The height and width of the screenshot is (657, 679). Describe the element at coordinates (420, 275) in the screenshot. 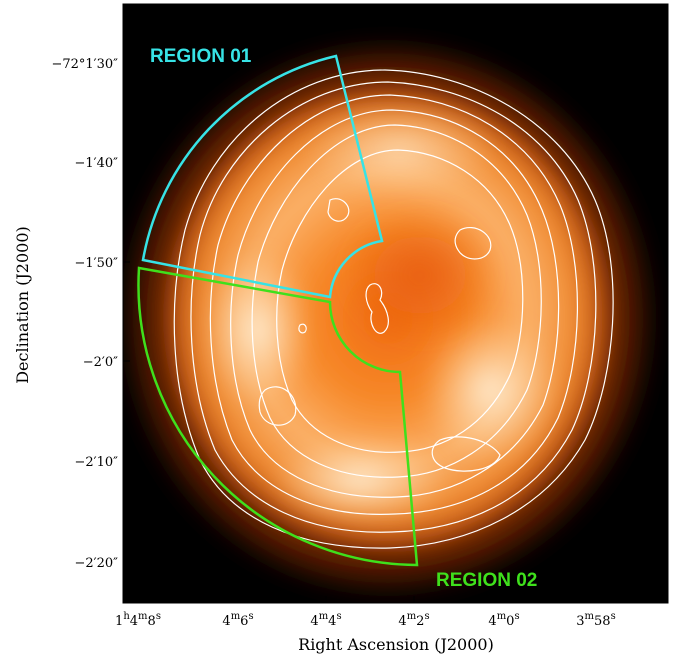

I see `central-core` at that location.